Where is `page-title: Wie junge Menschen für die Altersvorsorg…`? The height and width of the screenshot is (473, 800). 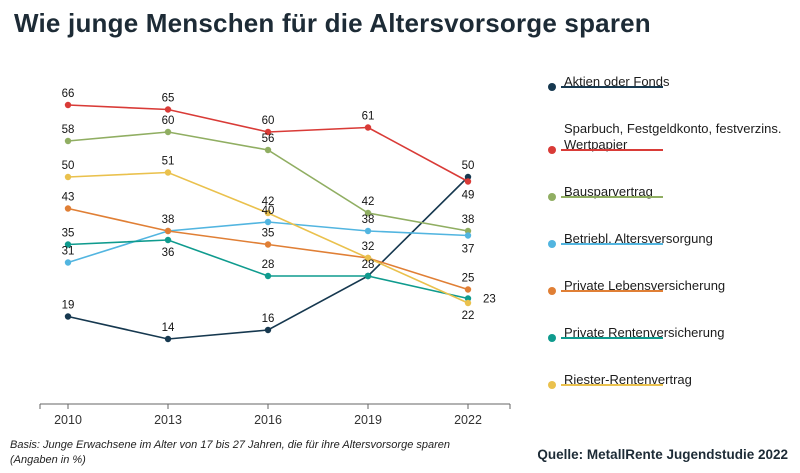 page-title: Wie junge Menschen für die Altersvorsorg… is located at coordinates (332, 23).